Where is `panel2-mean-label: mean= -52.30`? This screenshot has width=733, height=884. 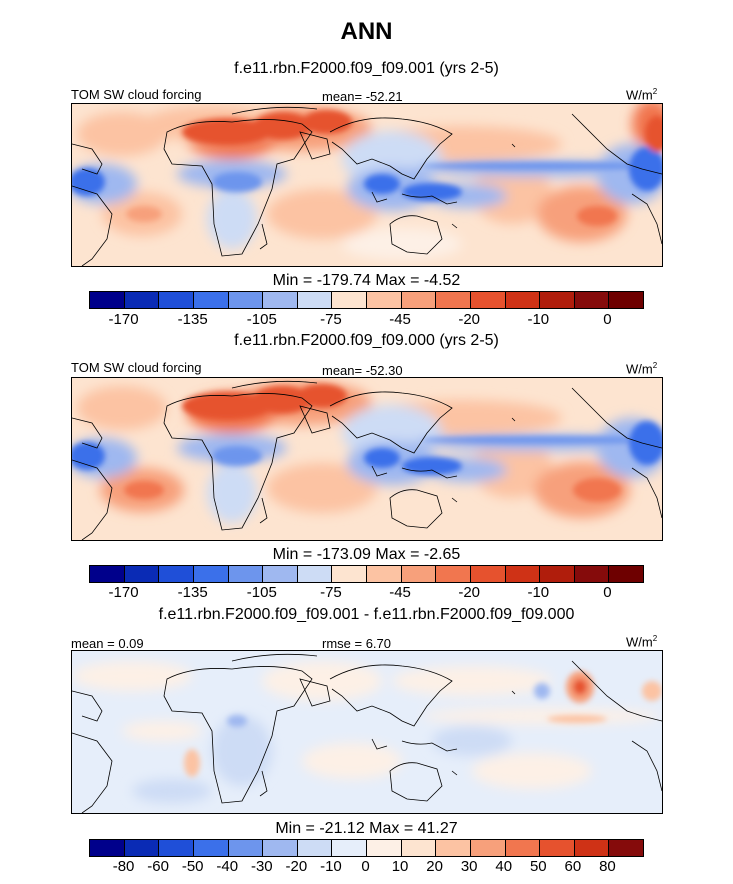
panel2-mean-label: mean= -52.30 is located at coordinates (362, 370).